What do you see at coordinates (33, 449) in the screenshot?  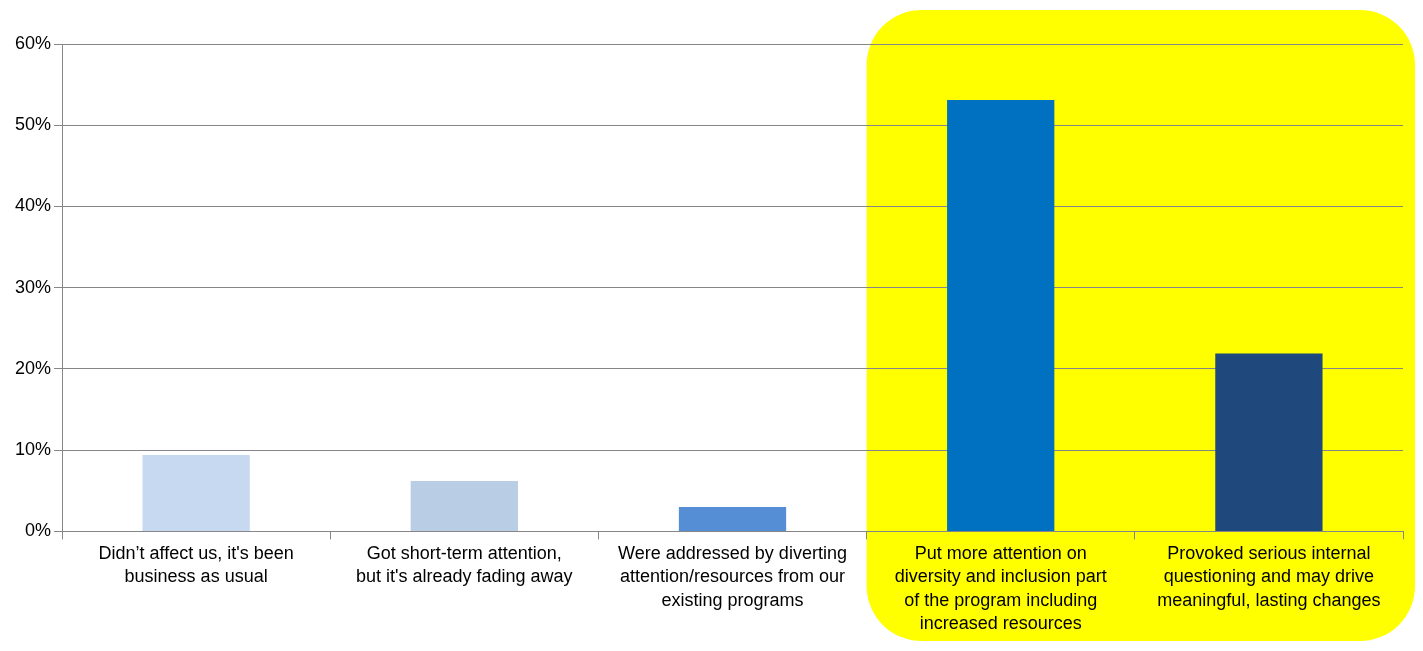 I see `y-tick-label: 10%` at bounding box center [33, 449].